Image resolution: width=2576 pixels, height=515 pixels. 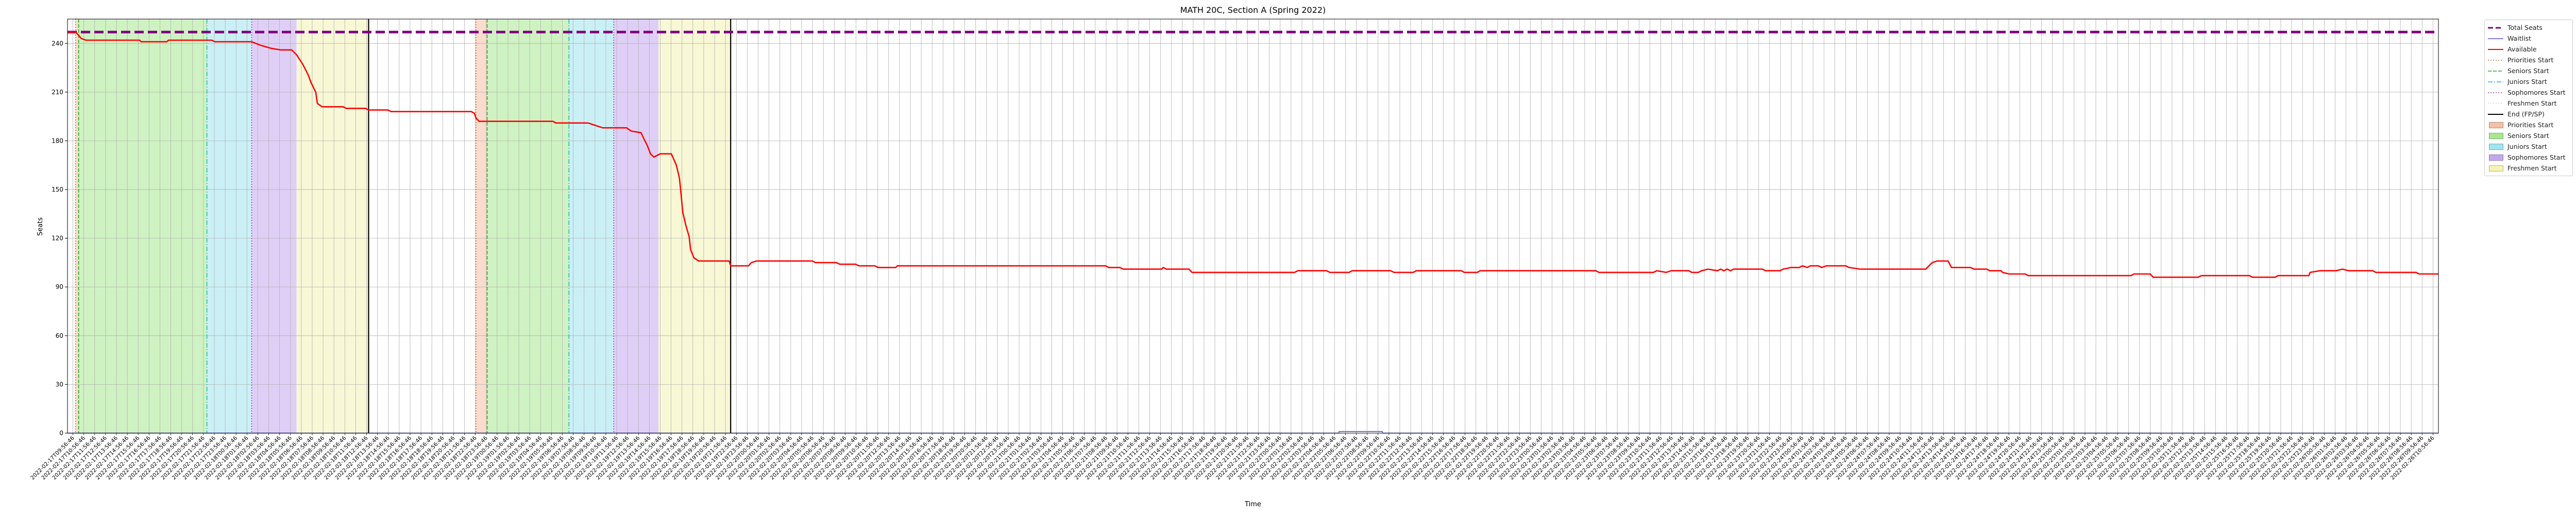 I want to click on legend-item: Total Seats, so click(x=2528, y=27).